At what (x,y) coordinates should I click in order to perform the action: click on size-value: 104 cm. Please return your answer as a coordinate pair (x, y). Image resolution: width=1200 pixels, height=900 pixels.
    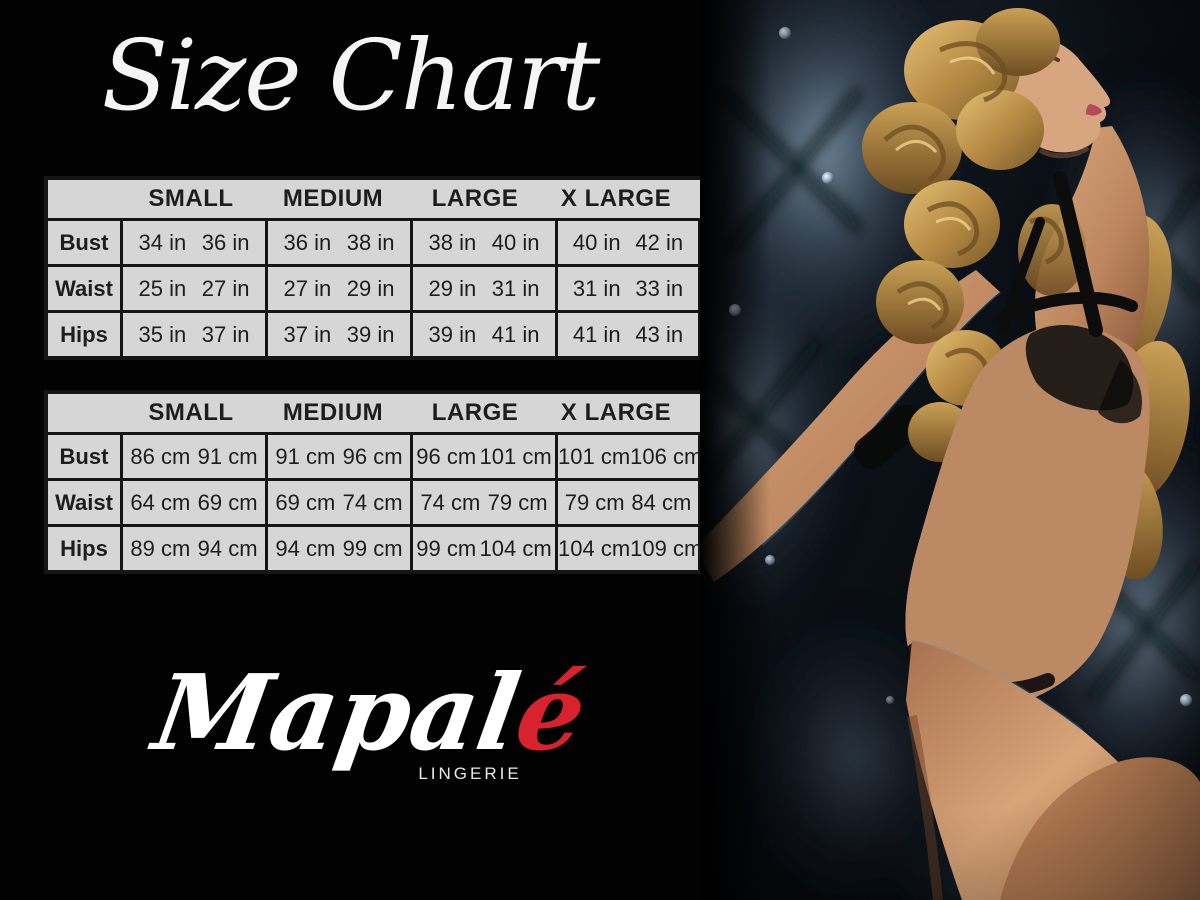
    Looking at the image, I should click on (515, 548).